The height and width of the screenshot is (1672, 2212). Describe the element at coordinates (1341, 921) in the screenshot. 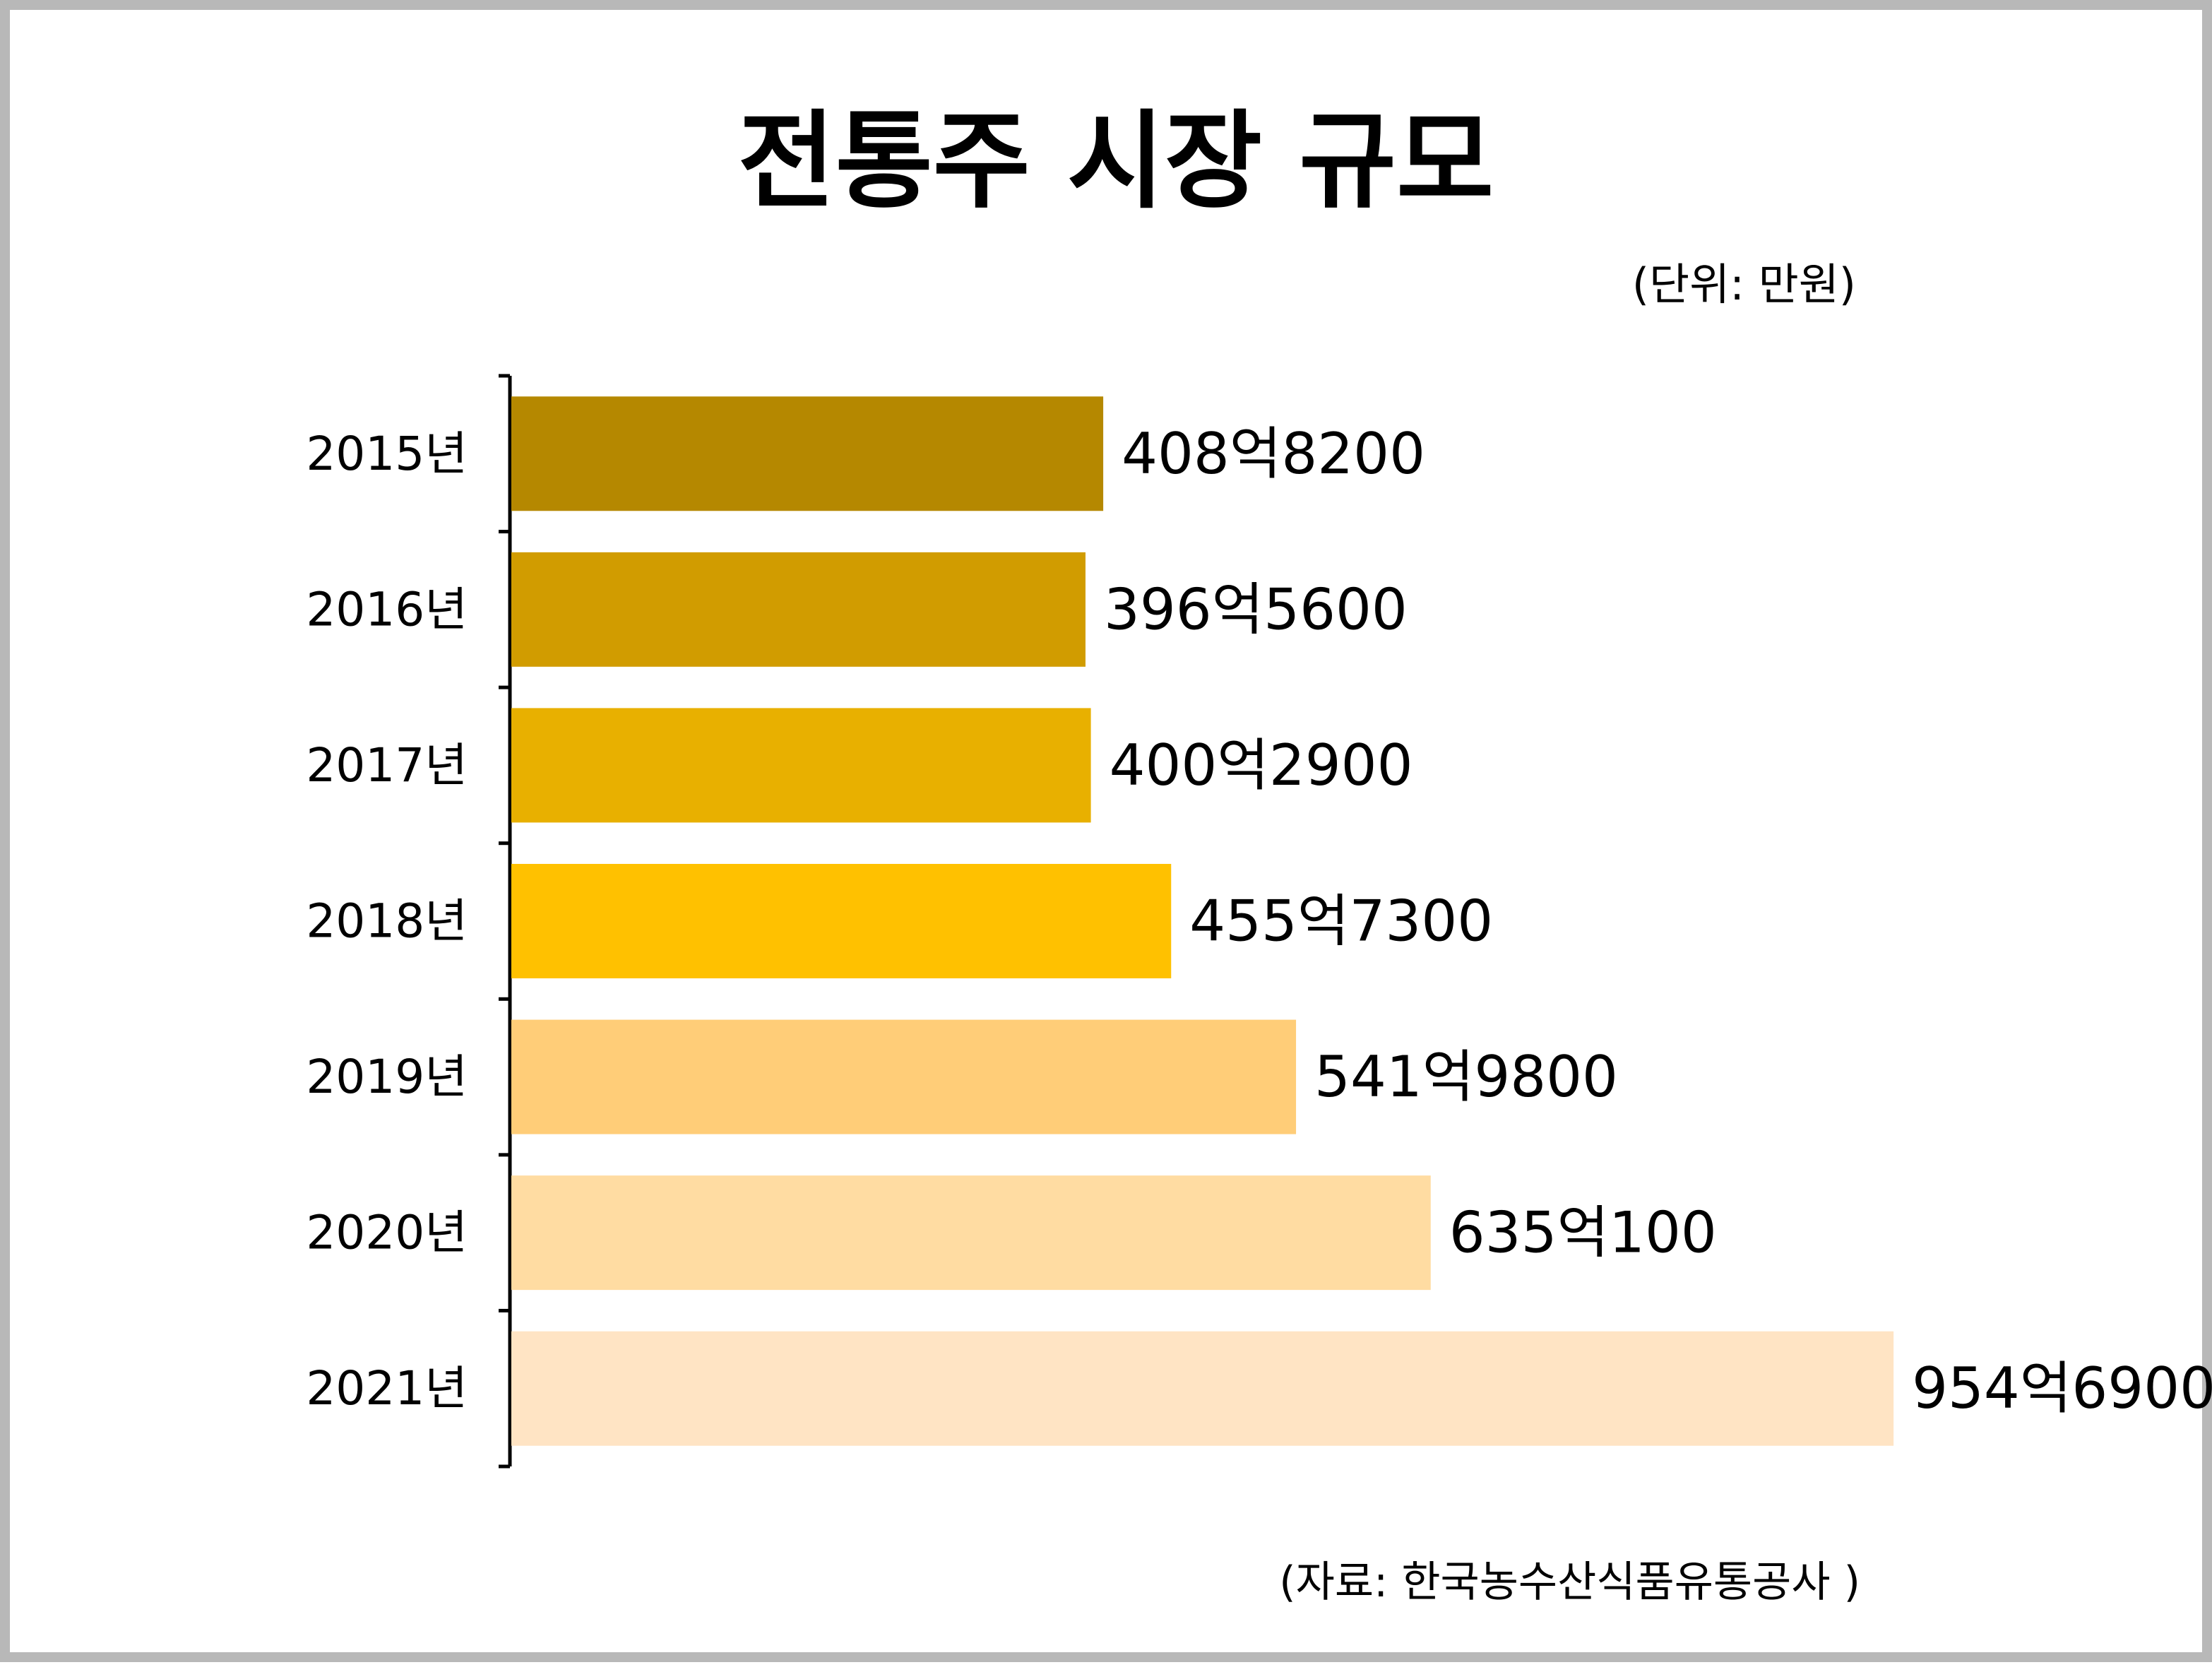

I see `value-label: 455억7300` at that location.